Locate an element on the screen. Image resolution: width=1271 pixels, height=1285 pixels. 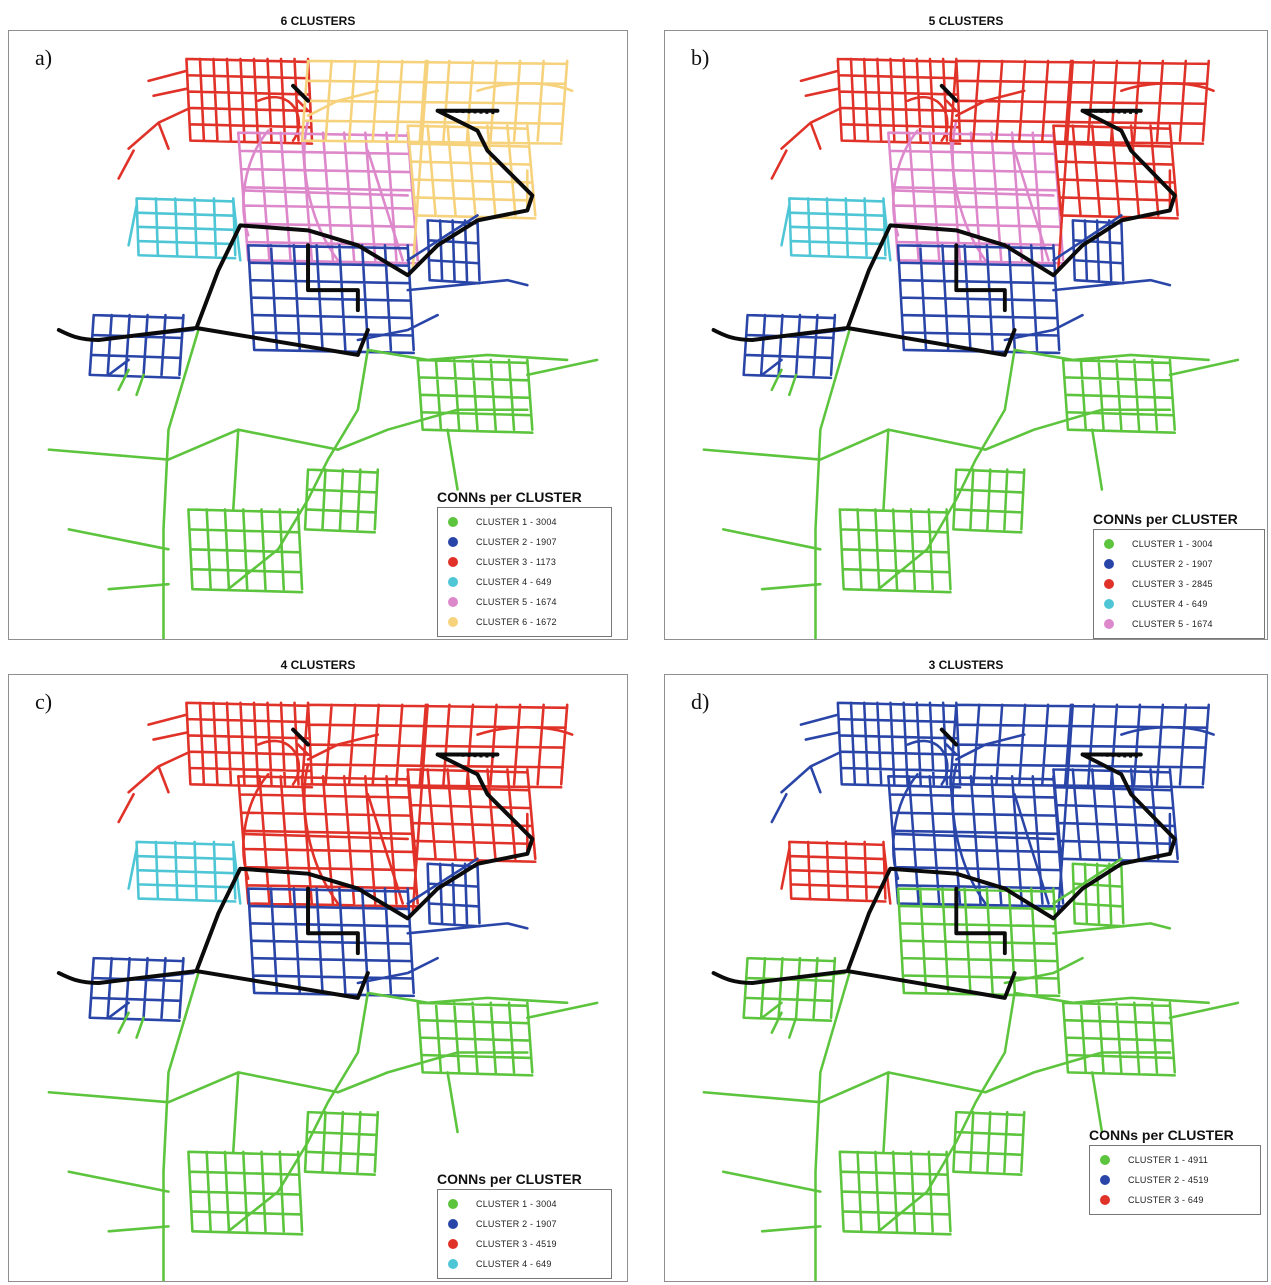
legend-title: CONNs per CLUSTER is located at coordinates (1161, 1135).